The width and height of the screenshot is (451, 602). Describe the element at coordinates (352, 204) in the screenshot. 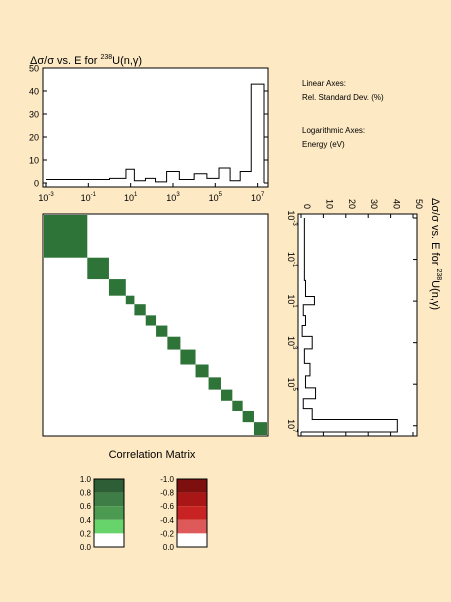

I see `side-value-tick-label: 20` at that location.